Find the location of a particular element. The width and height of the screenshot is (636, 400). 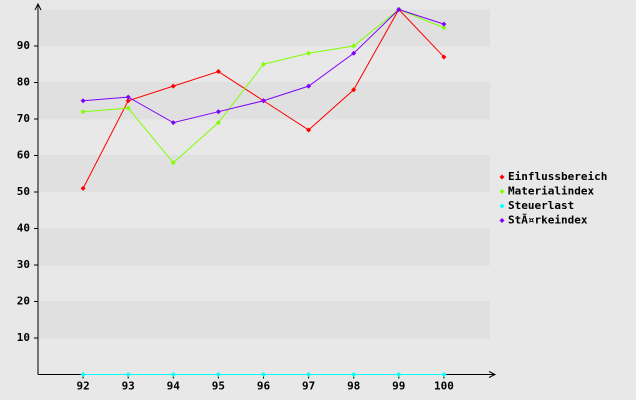

y-axis-arrow is located at coordinates (38, 6).